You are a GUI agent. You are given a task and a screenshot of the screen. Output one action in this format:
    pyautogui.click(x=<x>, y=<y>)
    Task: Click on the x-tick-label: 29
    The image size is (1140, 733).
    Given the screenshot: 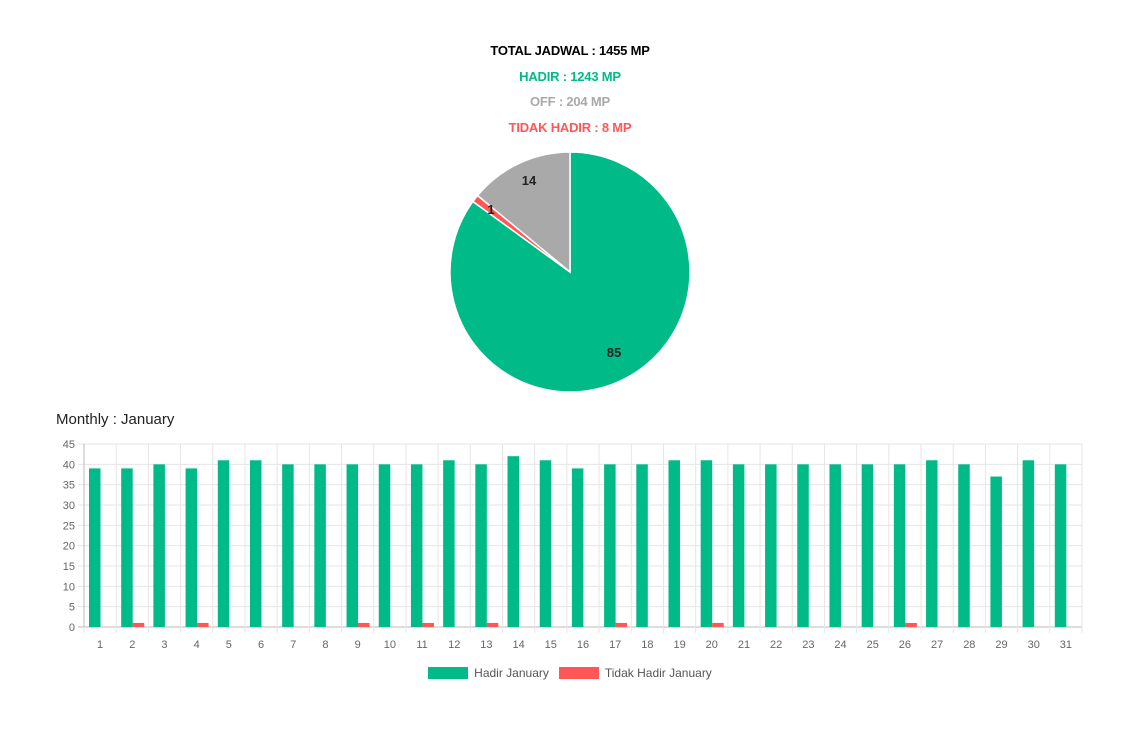 What is the action you would take?
    pyautogui.click(x=1001, y=645)
    